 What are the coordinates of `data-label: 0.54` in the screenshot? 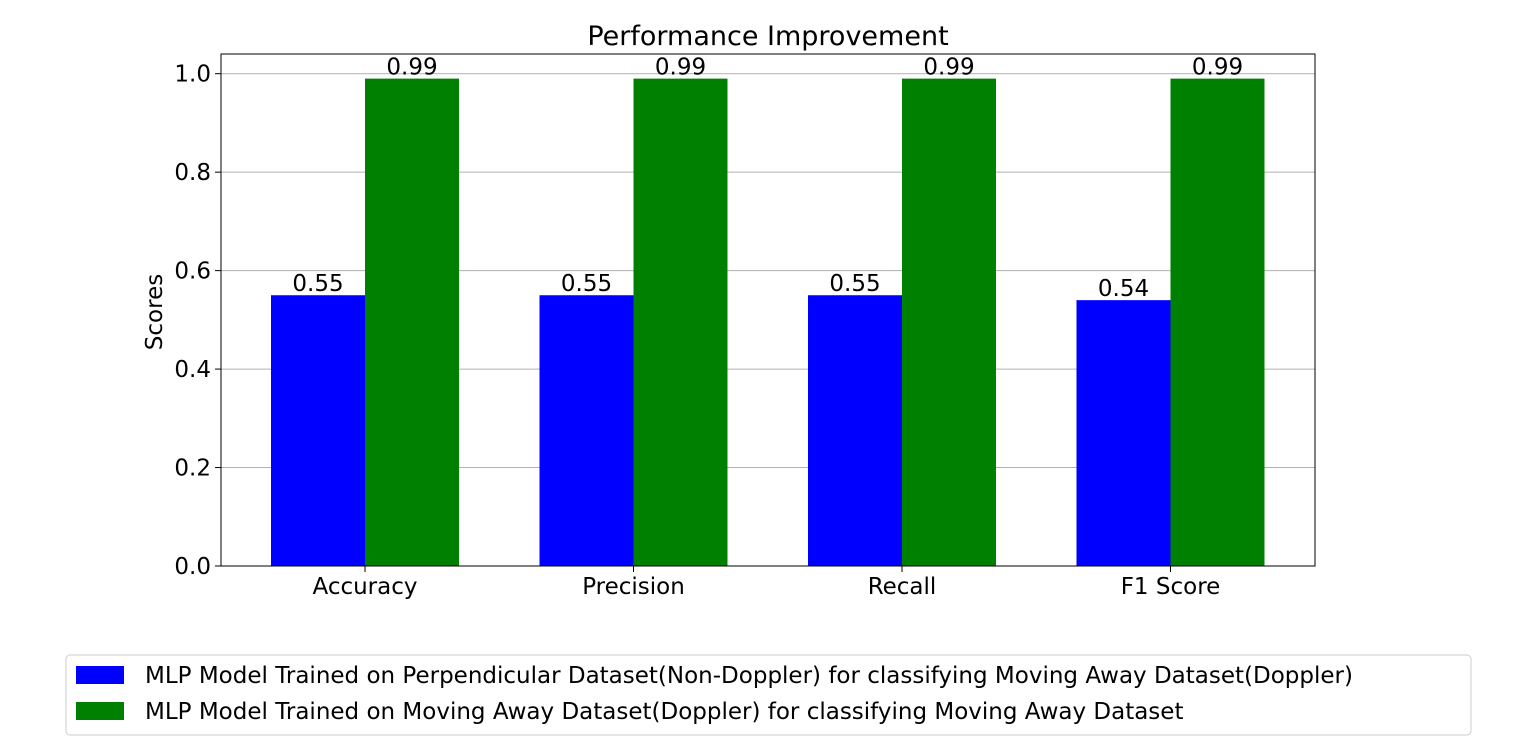 It's located at (1123, 289).